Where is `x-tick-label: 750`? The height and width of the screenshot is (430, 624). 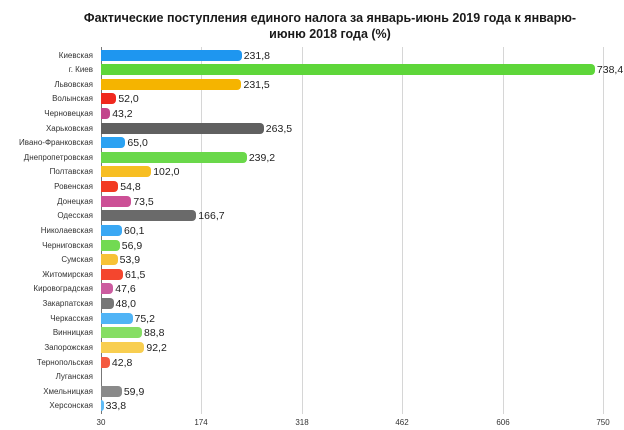 x-tick-label: 750 is located at coordinates (603, 422).